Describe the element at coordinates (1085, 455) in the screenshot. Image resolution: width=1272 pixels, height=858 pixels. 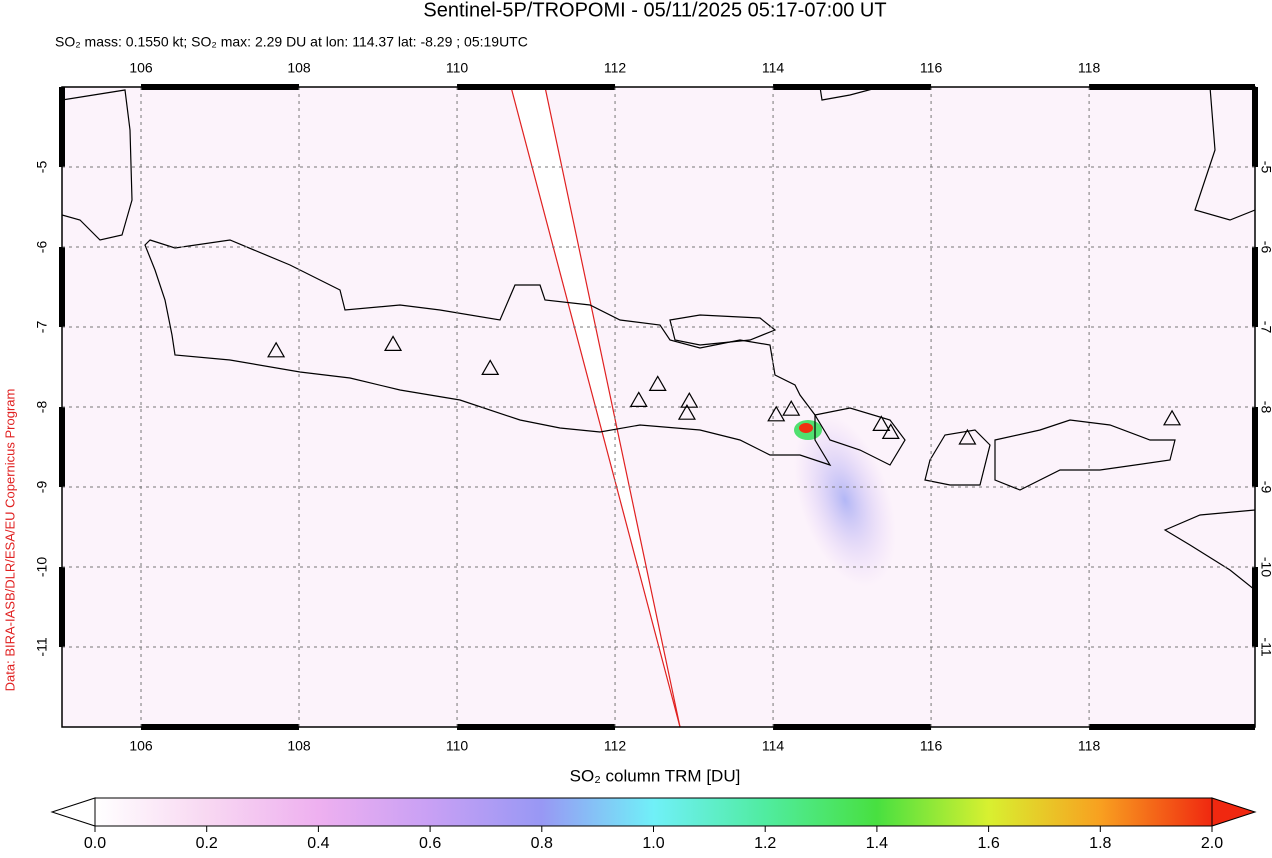
I see `coastline-sumbawa` at that location.